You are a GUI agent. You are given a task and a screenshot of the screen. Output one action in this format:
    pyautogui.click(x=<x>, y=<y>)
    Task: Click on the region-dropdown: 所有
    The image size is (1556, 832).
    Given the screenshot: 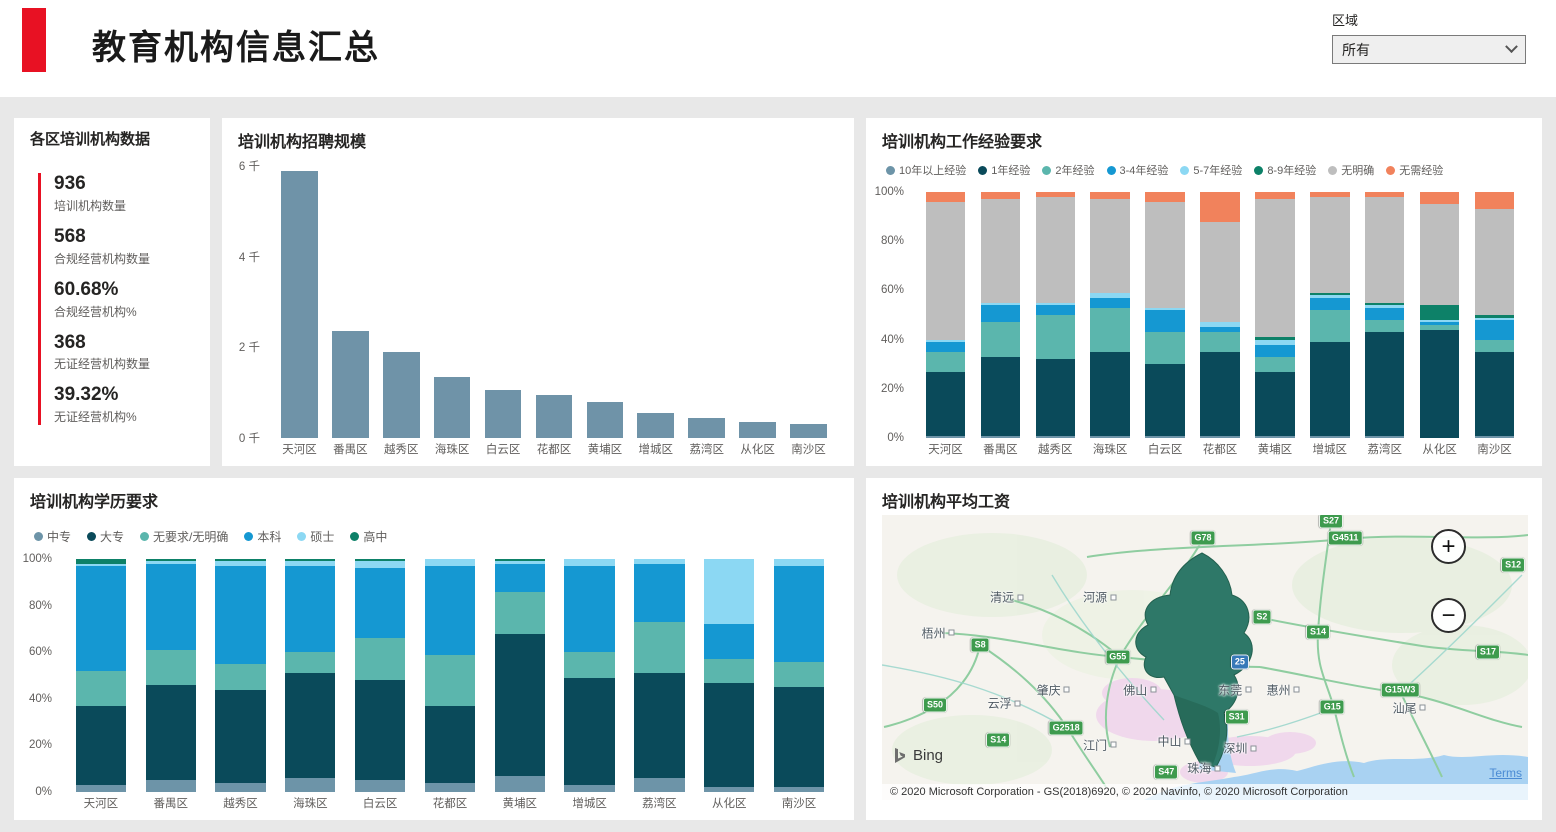 What is the action you would take?
    pyautogui.click(x=1429, y=49)
    